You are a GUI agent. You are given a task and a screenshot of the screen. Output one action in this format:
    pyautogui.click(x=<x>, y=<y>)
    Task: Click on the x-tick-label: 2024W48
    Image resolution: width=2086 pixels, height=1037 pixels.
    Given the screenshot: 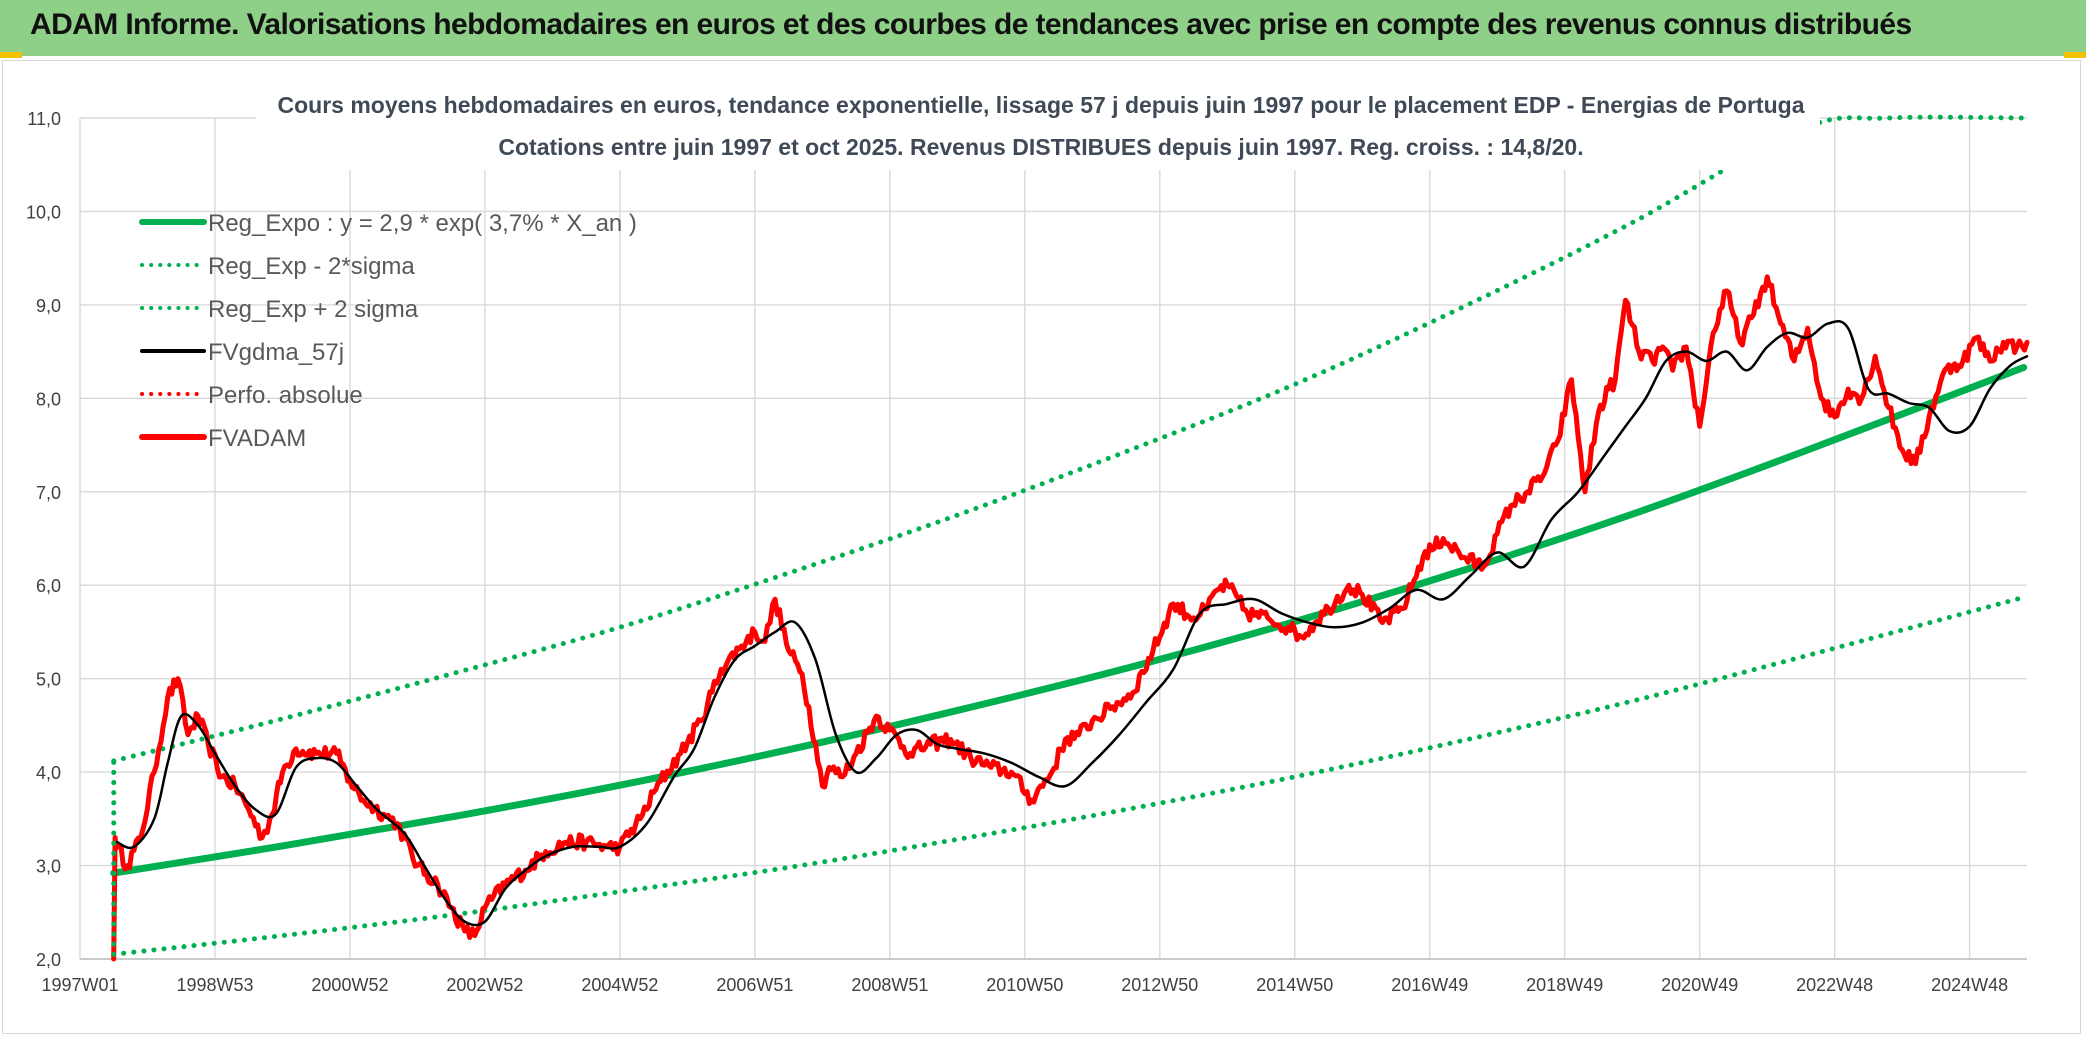 What is the action you would take?
    pyautogui.click(x=1969, y=985)
    